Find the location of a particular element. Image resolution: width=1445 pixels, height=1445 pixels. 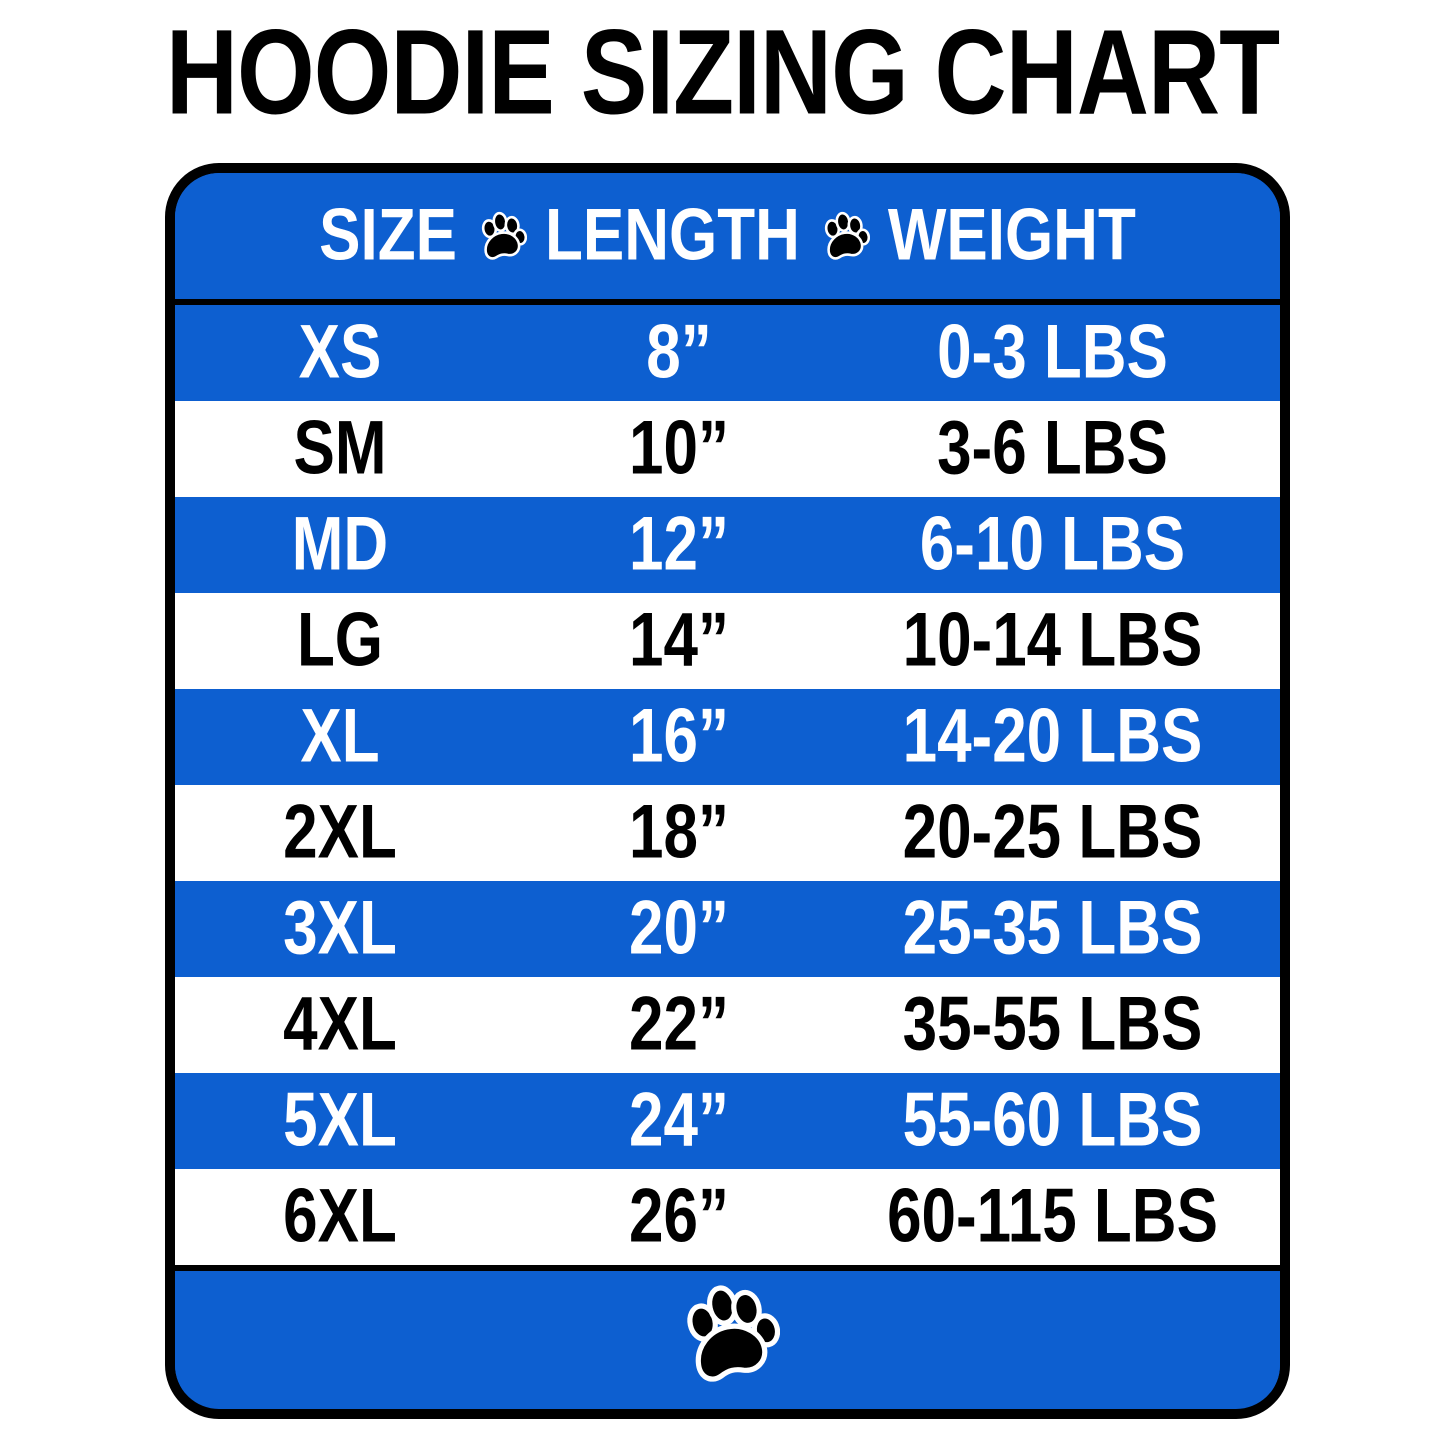

table-row: 4XL 22” 35-55 LBS is located at coordinates (727, 1025).